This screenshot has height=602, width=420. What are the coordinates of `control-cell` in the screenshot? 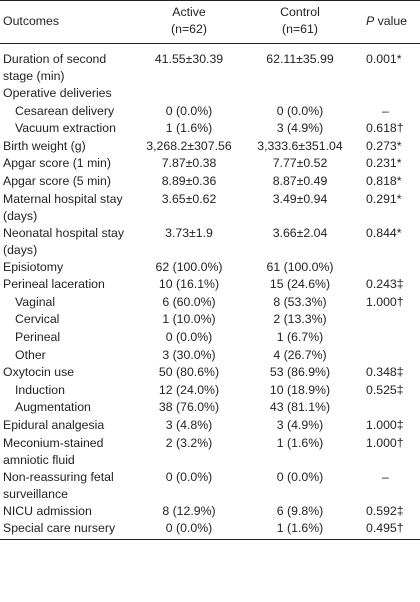 It's located at (300, 94).